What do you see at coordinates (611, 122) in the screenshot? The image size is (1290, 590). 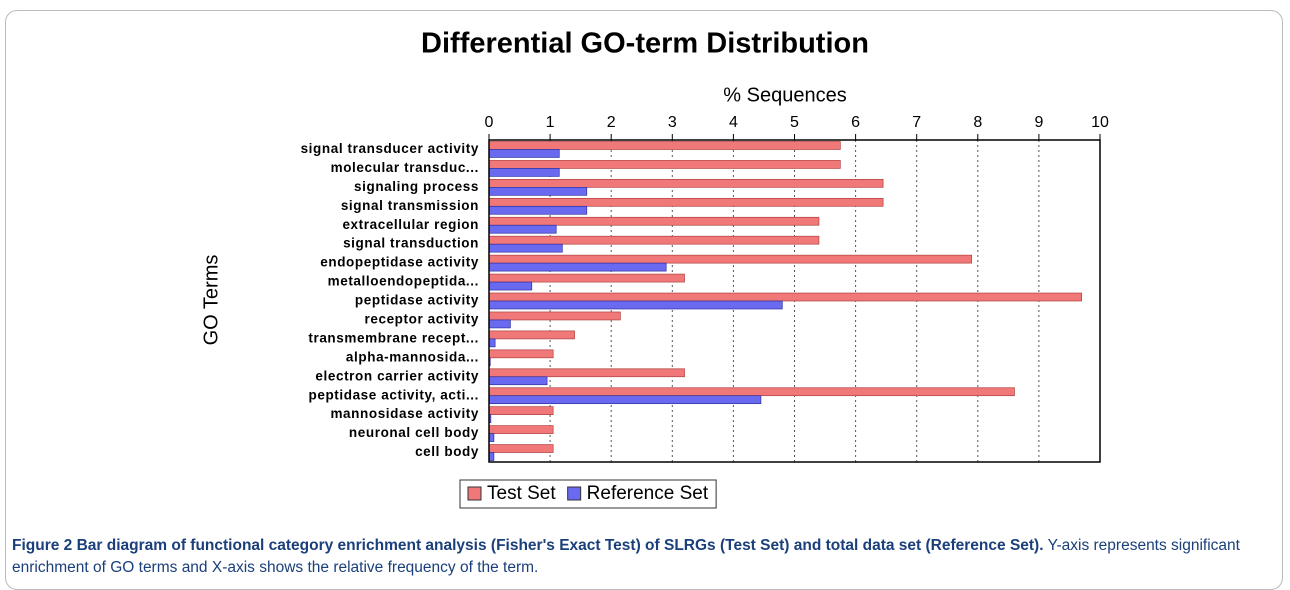 I see `x-tick-label: 2` at bounding box center [611, 122].